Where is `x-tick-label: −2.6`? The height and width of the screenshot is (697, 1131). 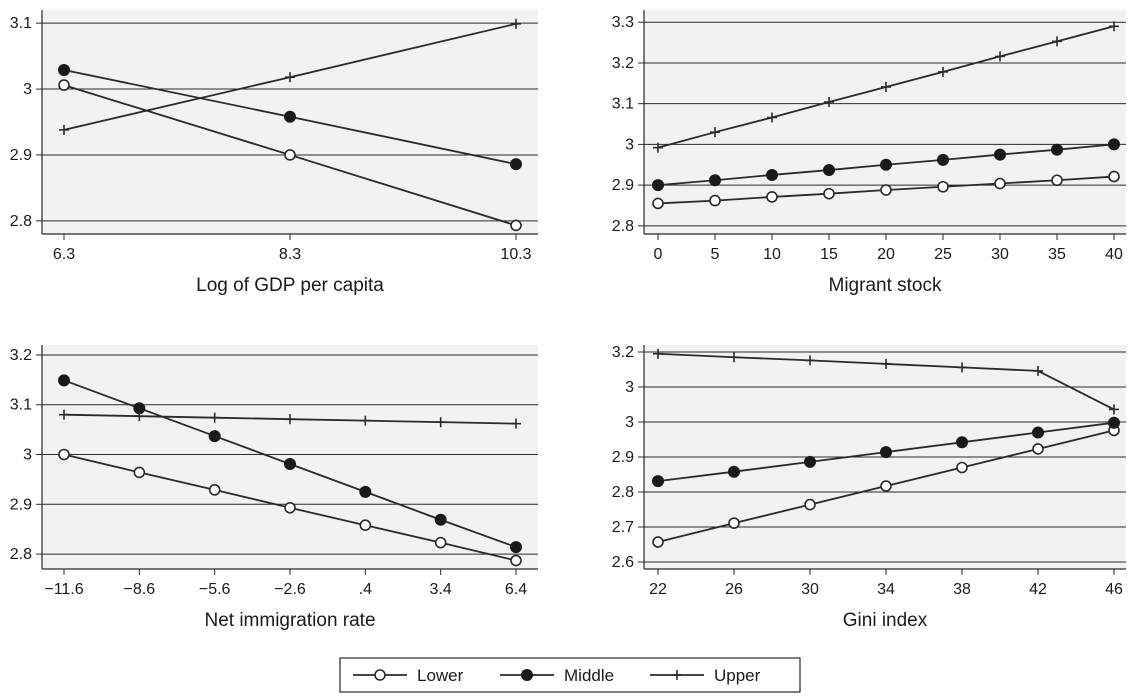 x-tick-label: −2.6 is located at coordinates (290, 589).